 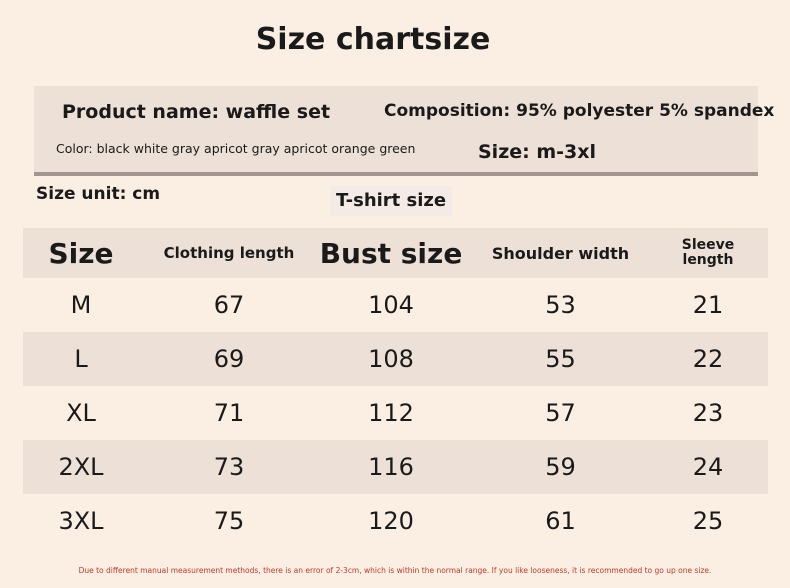 I want to click on cell-sleeve-length: 25, so click(x=708, y=521).